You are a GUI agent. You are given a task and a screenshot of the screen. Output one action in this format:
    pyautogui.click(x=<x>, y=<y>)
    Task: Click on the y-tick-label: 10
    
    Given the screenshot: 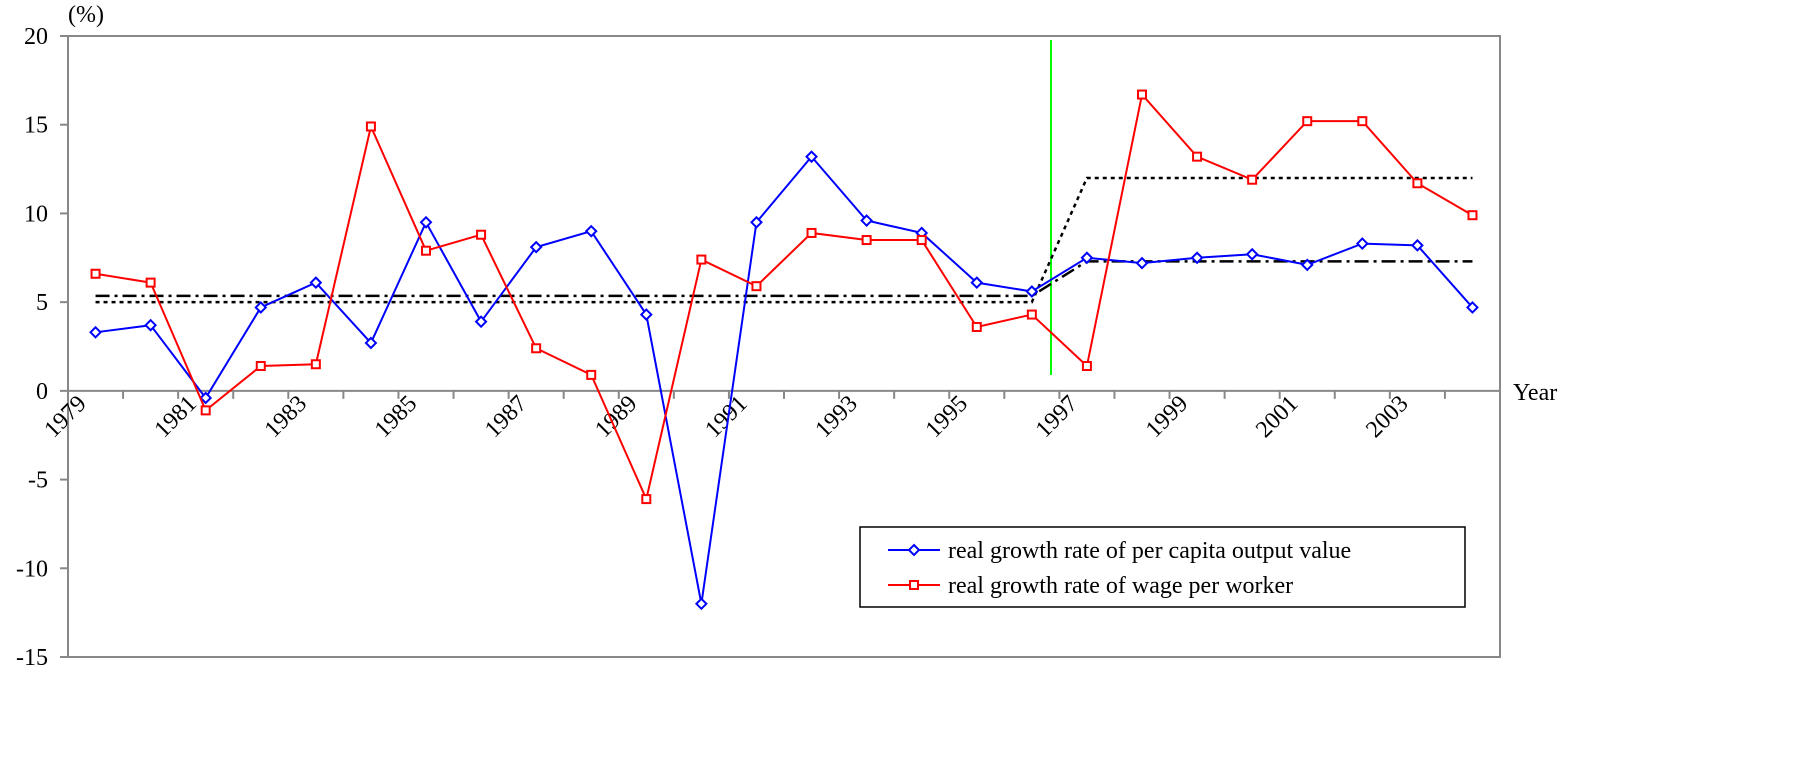 What is the action you would take?
    pyautogui.click(x=36, y=214)
    